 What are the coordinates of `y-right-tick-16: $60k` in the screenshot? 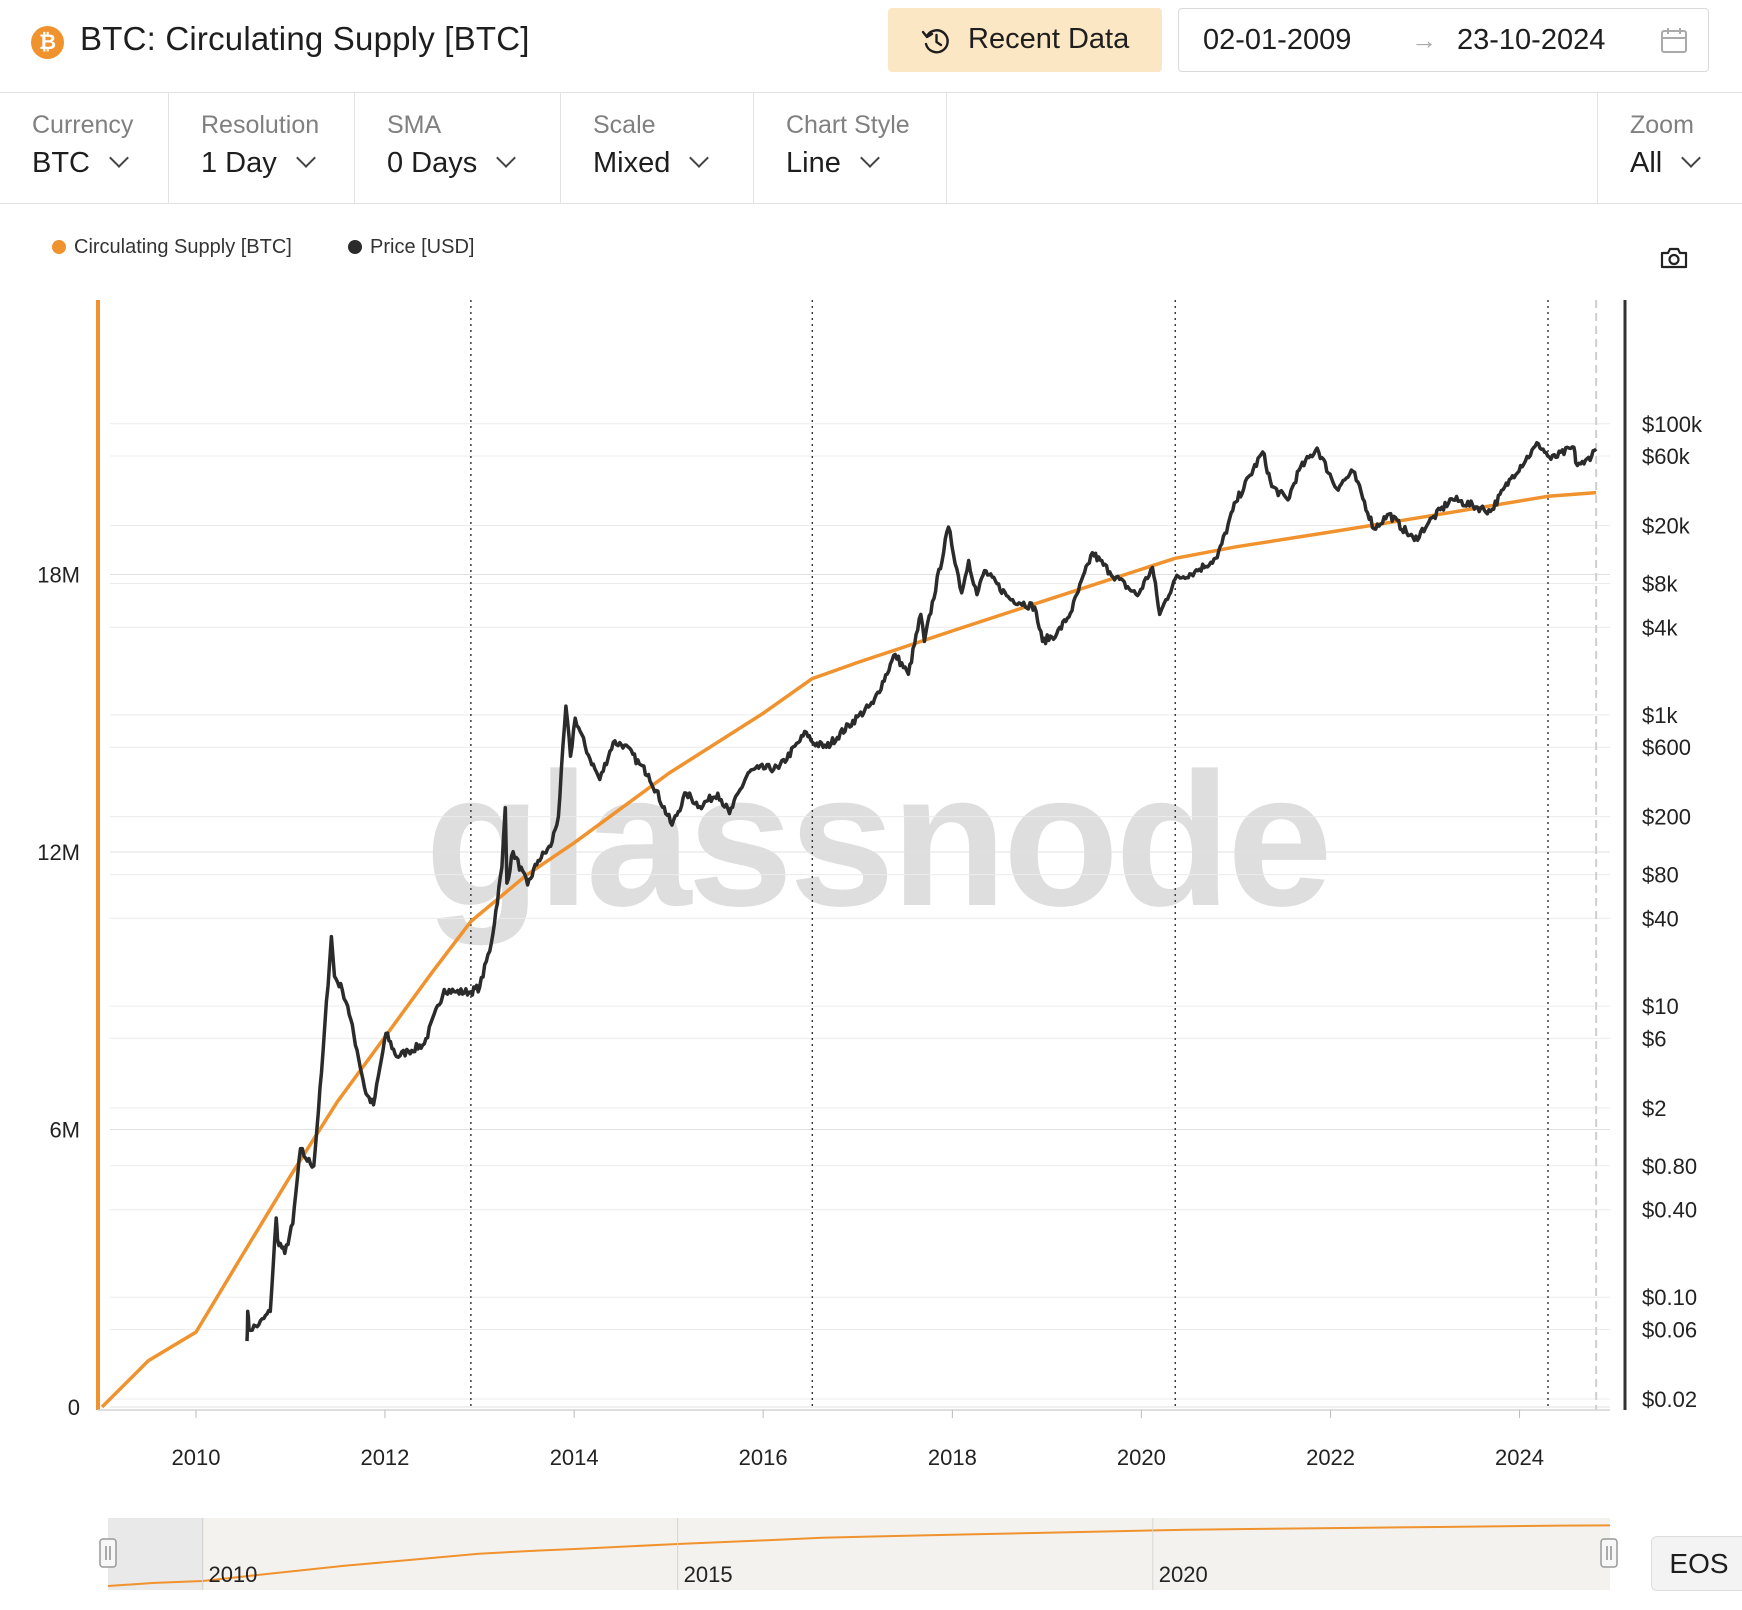 It's located at (1666, 456).